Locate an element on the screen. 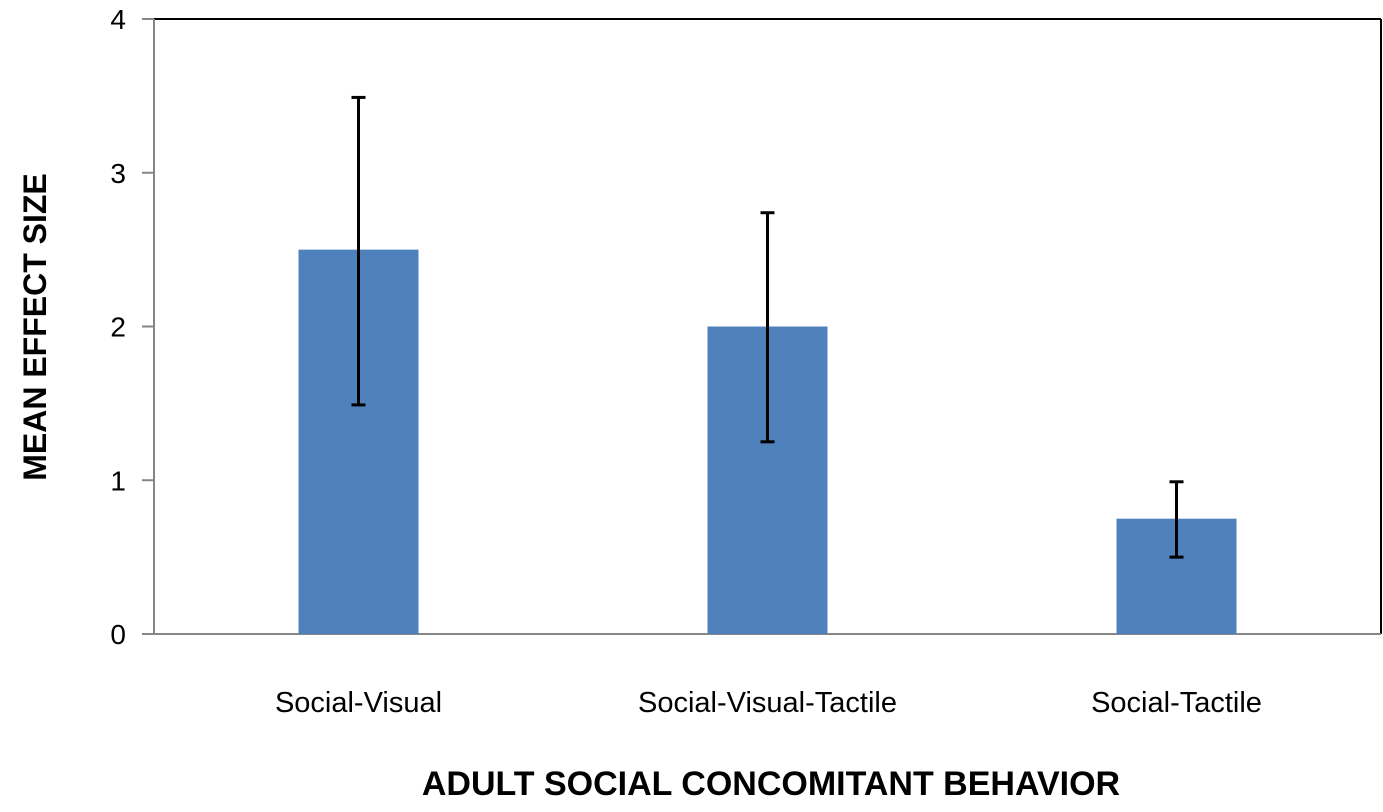 Image resolution: width=1383 pixels, height=812 pixels. y-axis-title: MEAN EFFECT SIZE is located at coordinates (35, 327).